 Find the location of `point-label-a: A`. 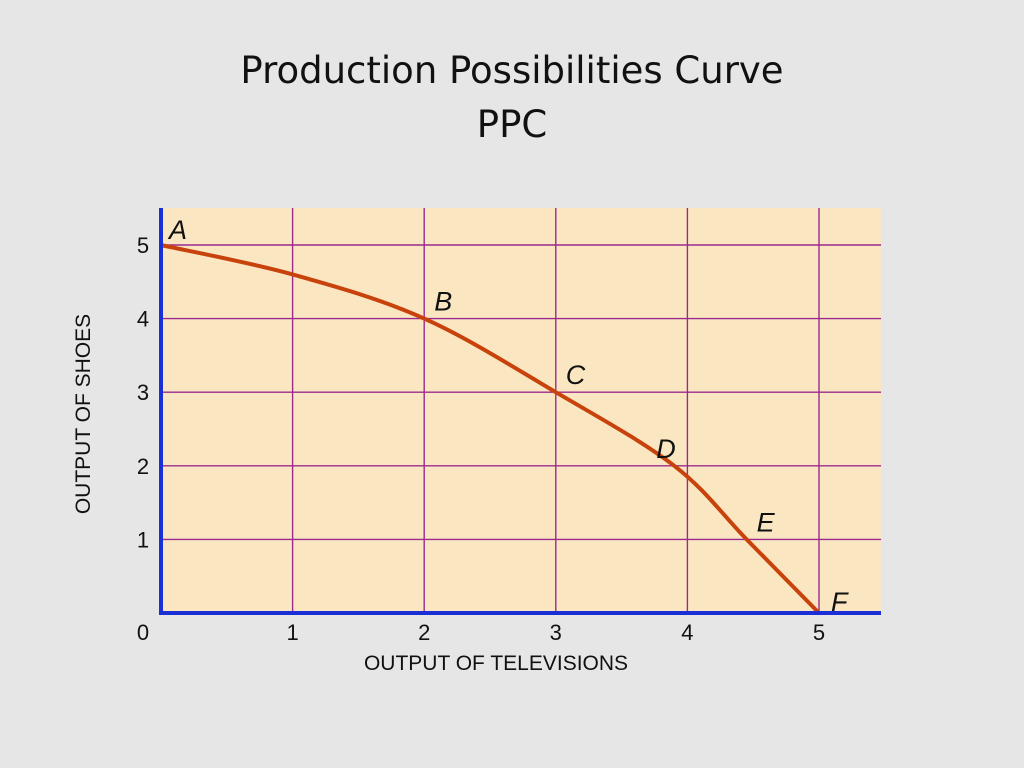

point-label-a: A is located at coordinates (177, 230).